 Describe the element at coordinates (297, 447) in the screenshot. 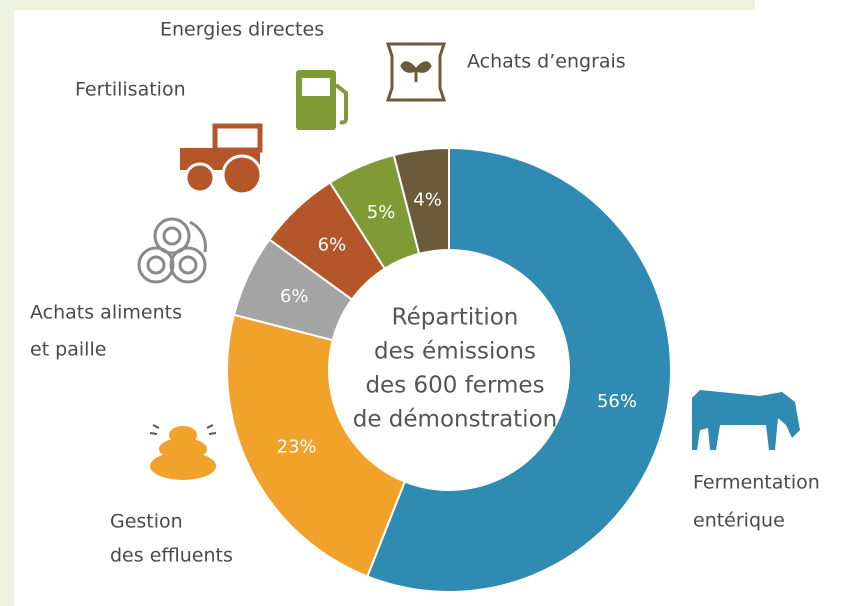

I see `value-label: 23%` at that location.